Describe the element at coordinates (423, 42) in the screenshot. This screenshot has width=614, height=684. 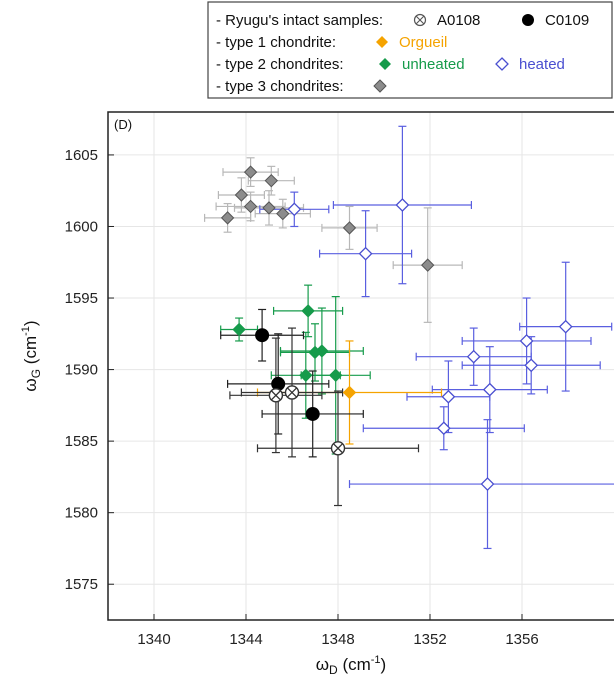
I see `legend-entry-label: Orgueil` at that location.